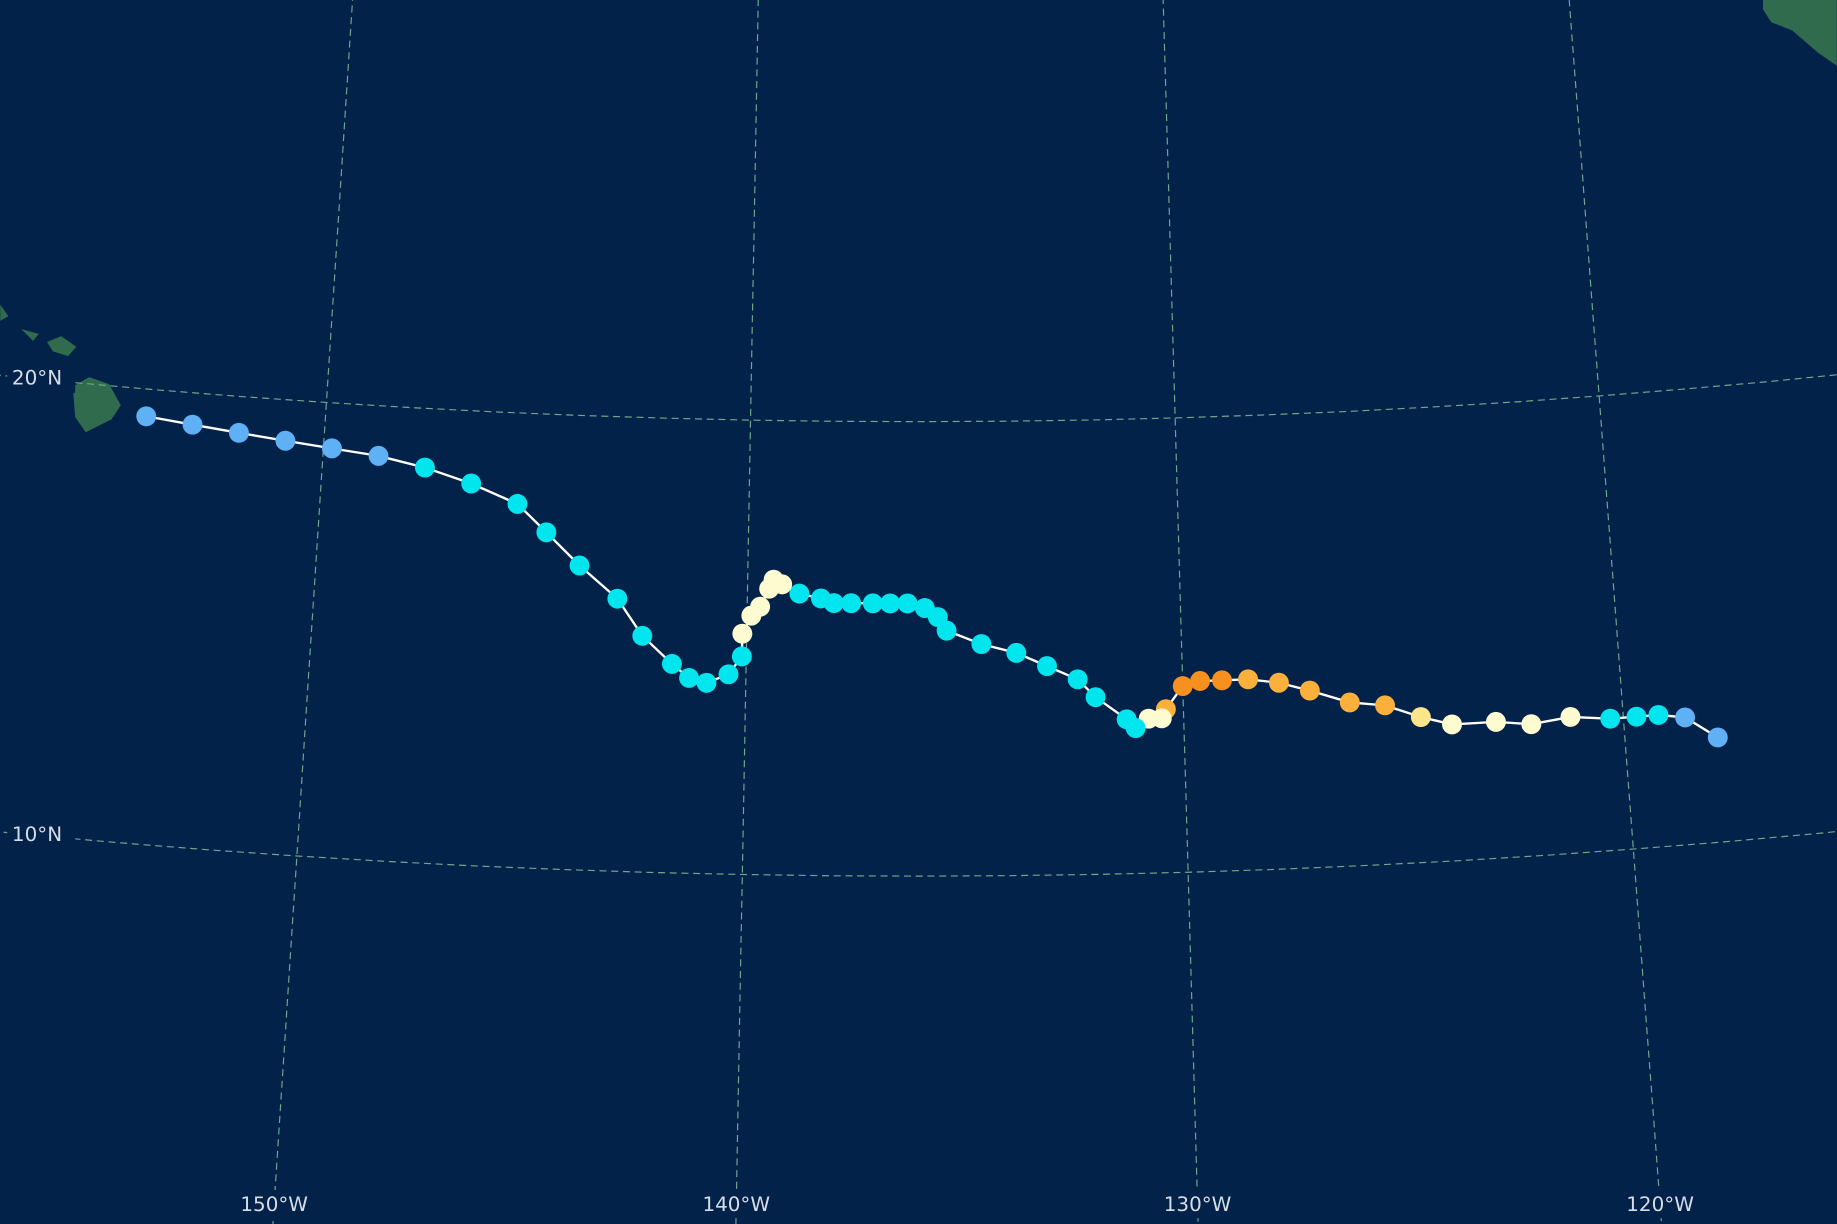 The width and height of the screenshot is (1837, 1224). I want to click on meridian-label: 130°W, so click(1198, 1204).